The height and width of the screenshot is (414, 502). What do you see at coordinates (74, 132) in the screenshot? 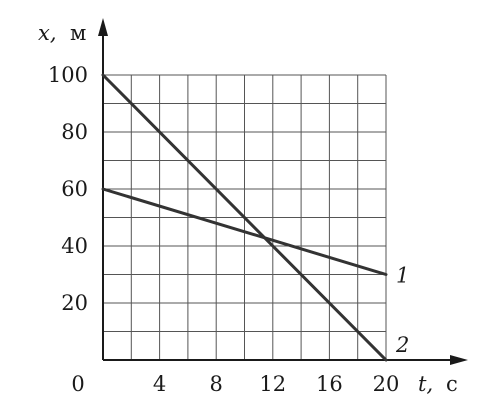
I see `y-tick-label: 80` at bounding box center [74, 132].